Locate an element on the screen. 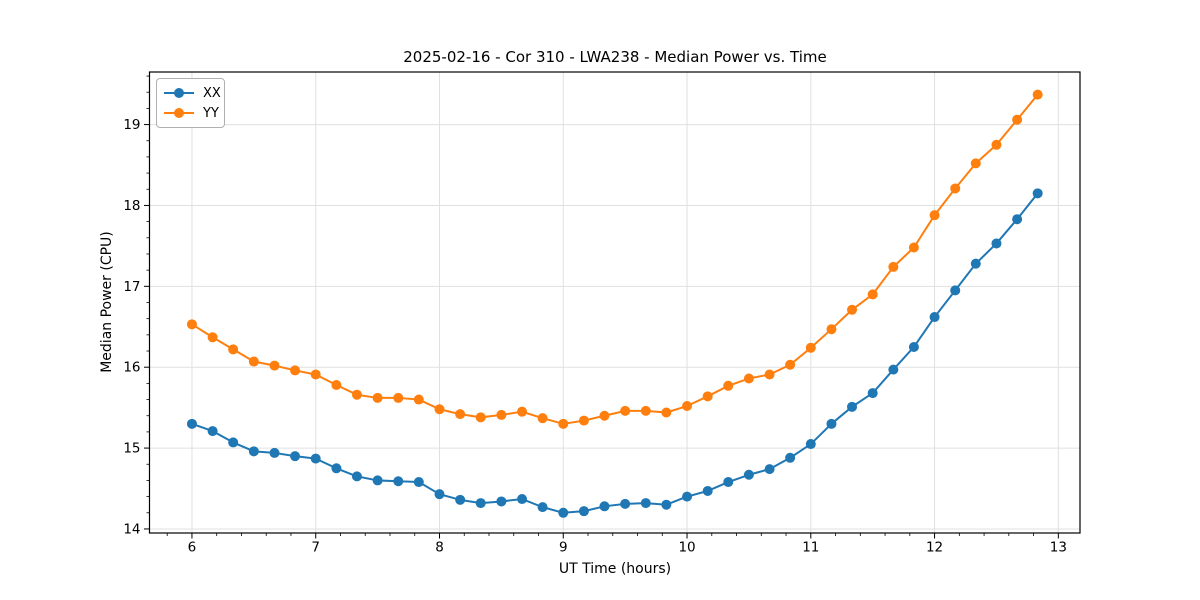 The height and width of the screenshot is (600, 1200). y-tick-label: 15 is located at coordinates (131, 449).